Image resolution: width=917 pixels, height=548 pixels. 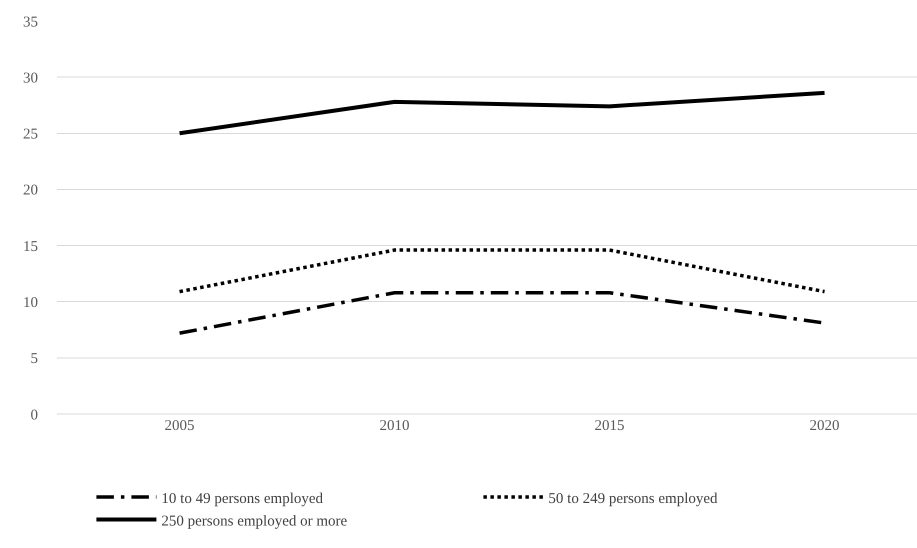 What do you see at coordinates (609, 426) in the screenshot?
I see `x-tick-label: 2015` at bounding box center [609, 426].